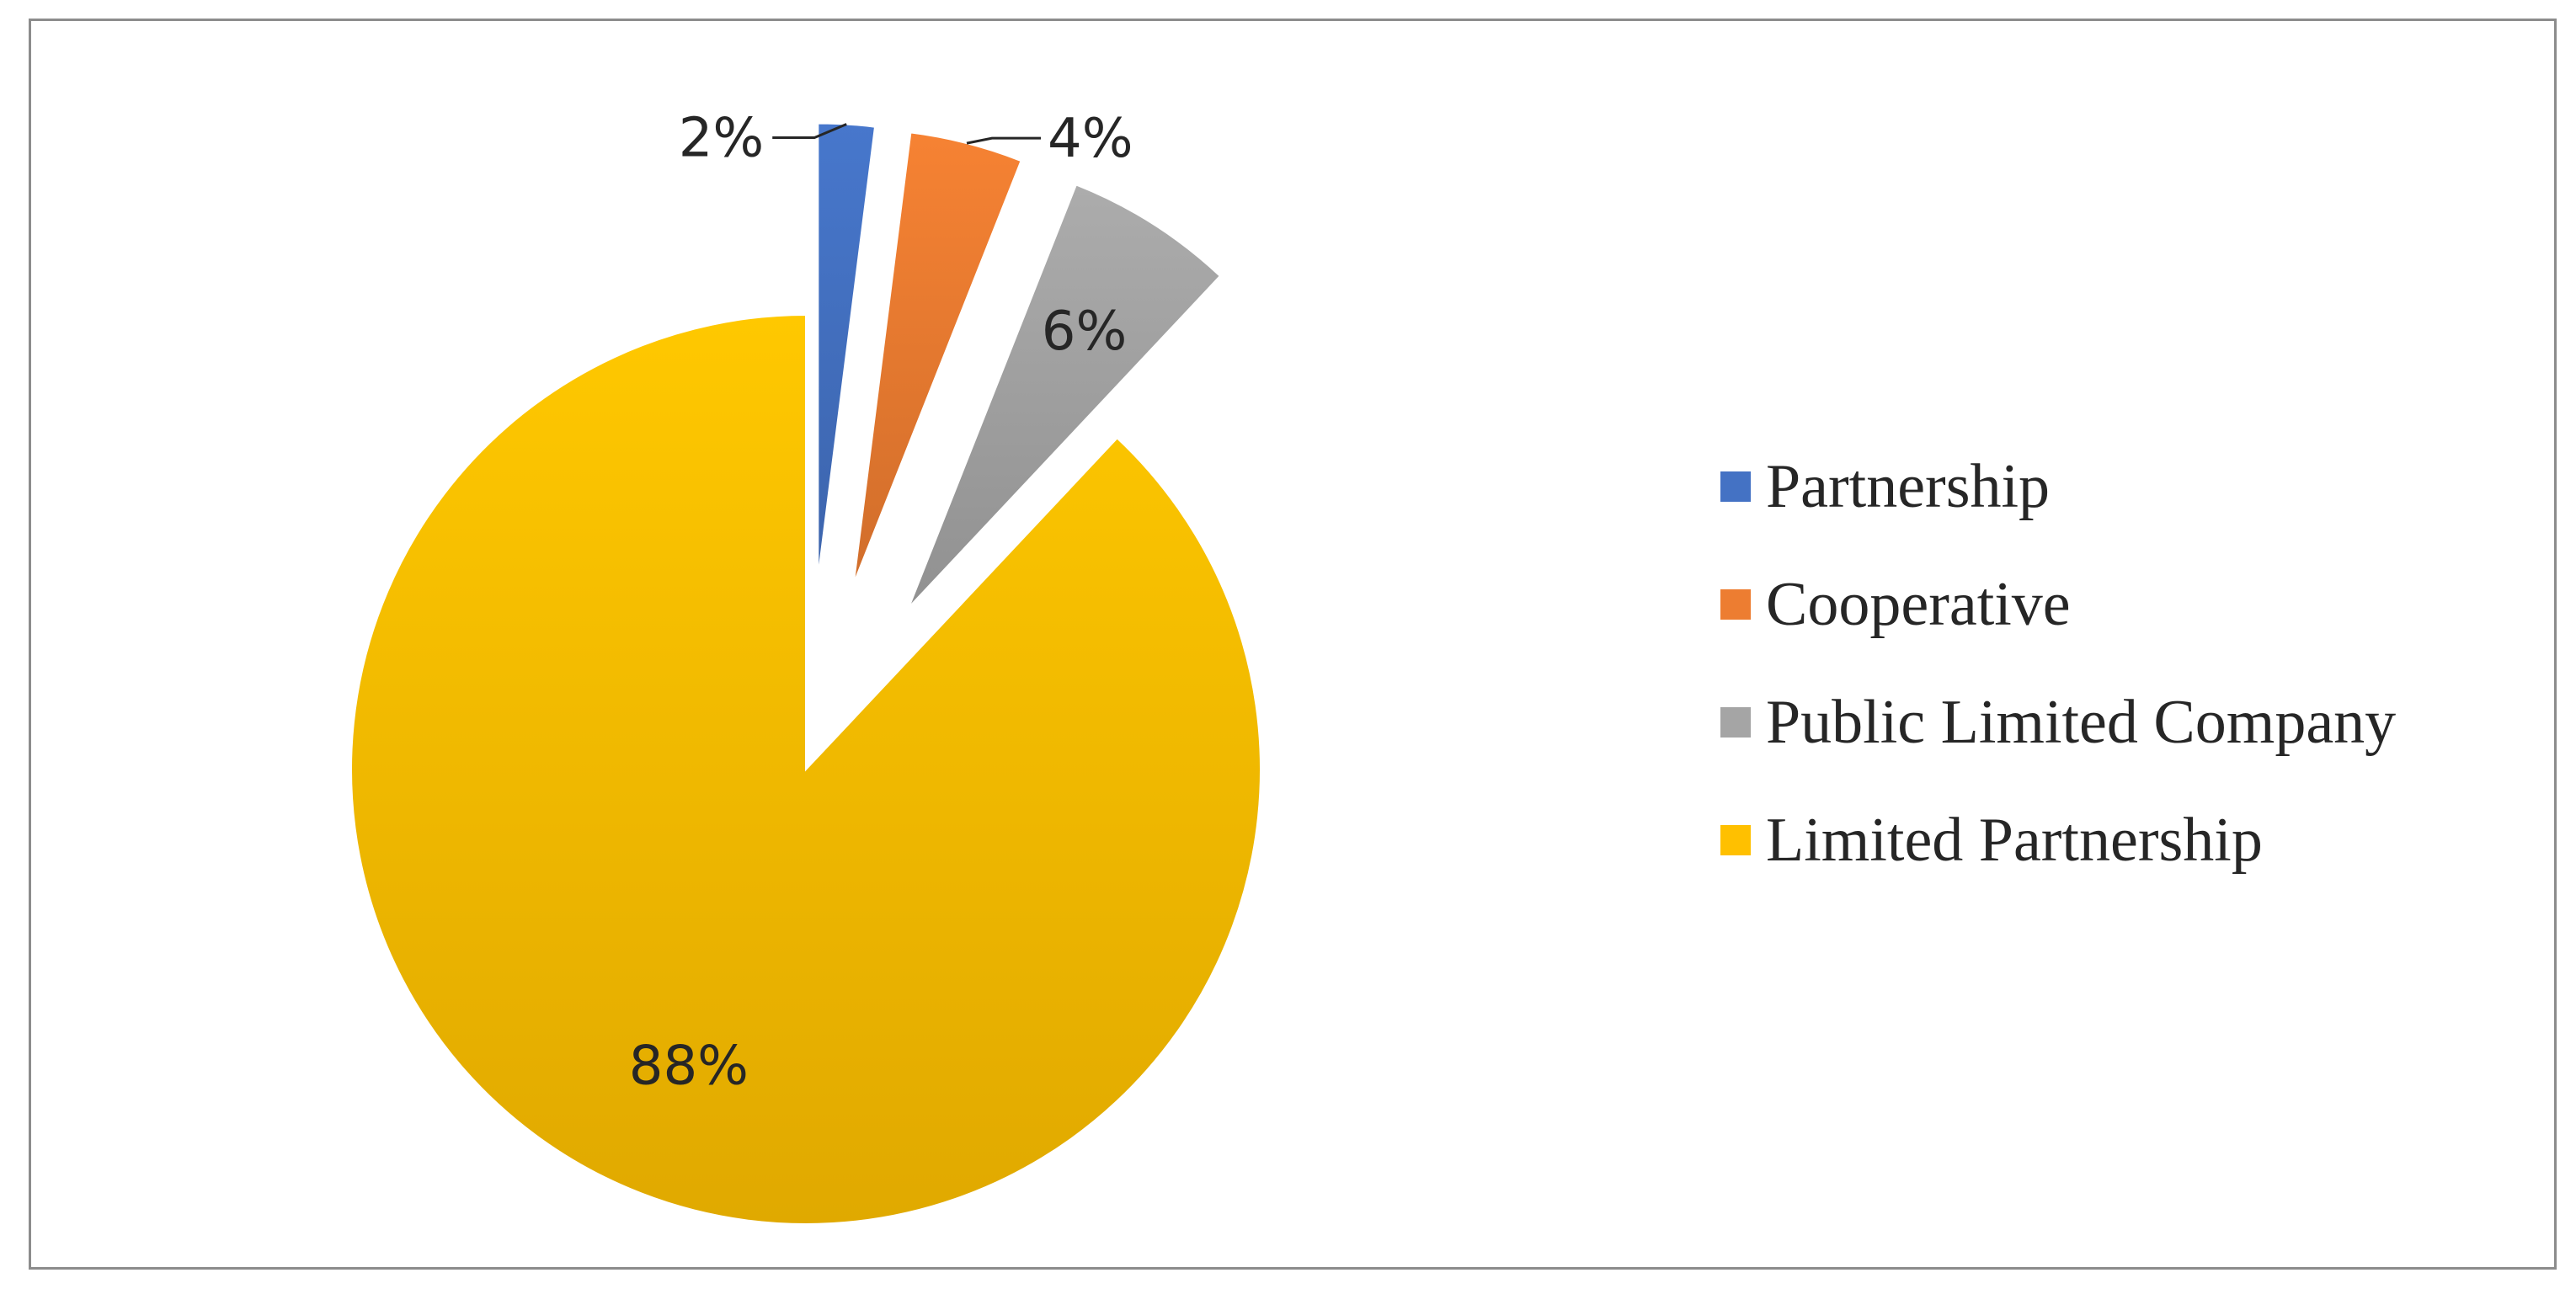  What do you see at coordinates (2141, 605) in the screenshot?
I see `legend-item-cooperative: Cooperative` at bounding box center [2141, 605].